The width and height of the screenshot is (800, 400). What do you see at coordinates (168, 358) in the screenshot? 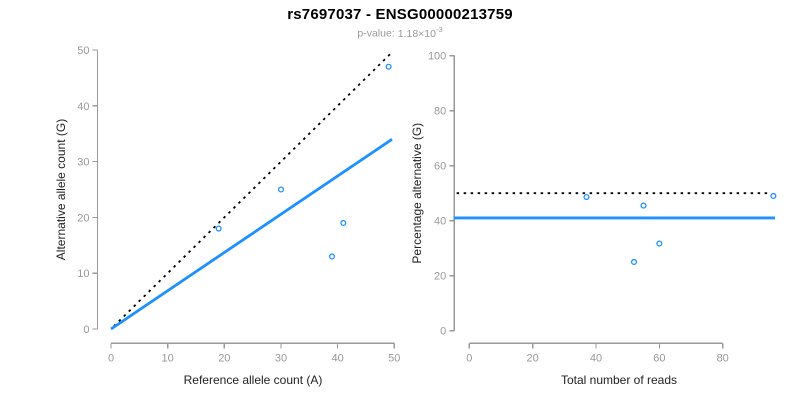
I see `x-tick-label: 10` at bounding box center [168, 358].